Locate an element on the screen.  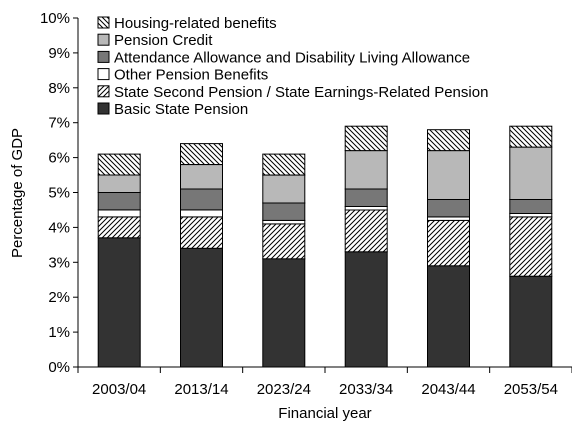
legend-label-basic-state-pension: Basic State Pension is located at coordinates (181, 109).